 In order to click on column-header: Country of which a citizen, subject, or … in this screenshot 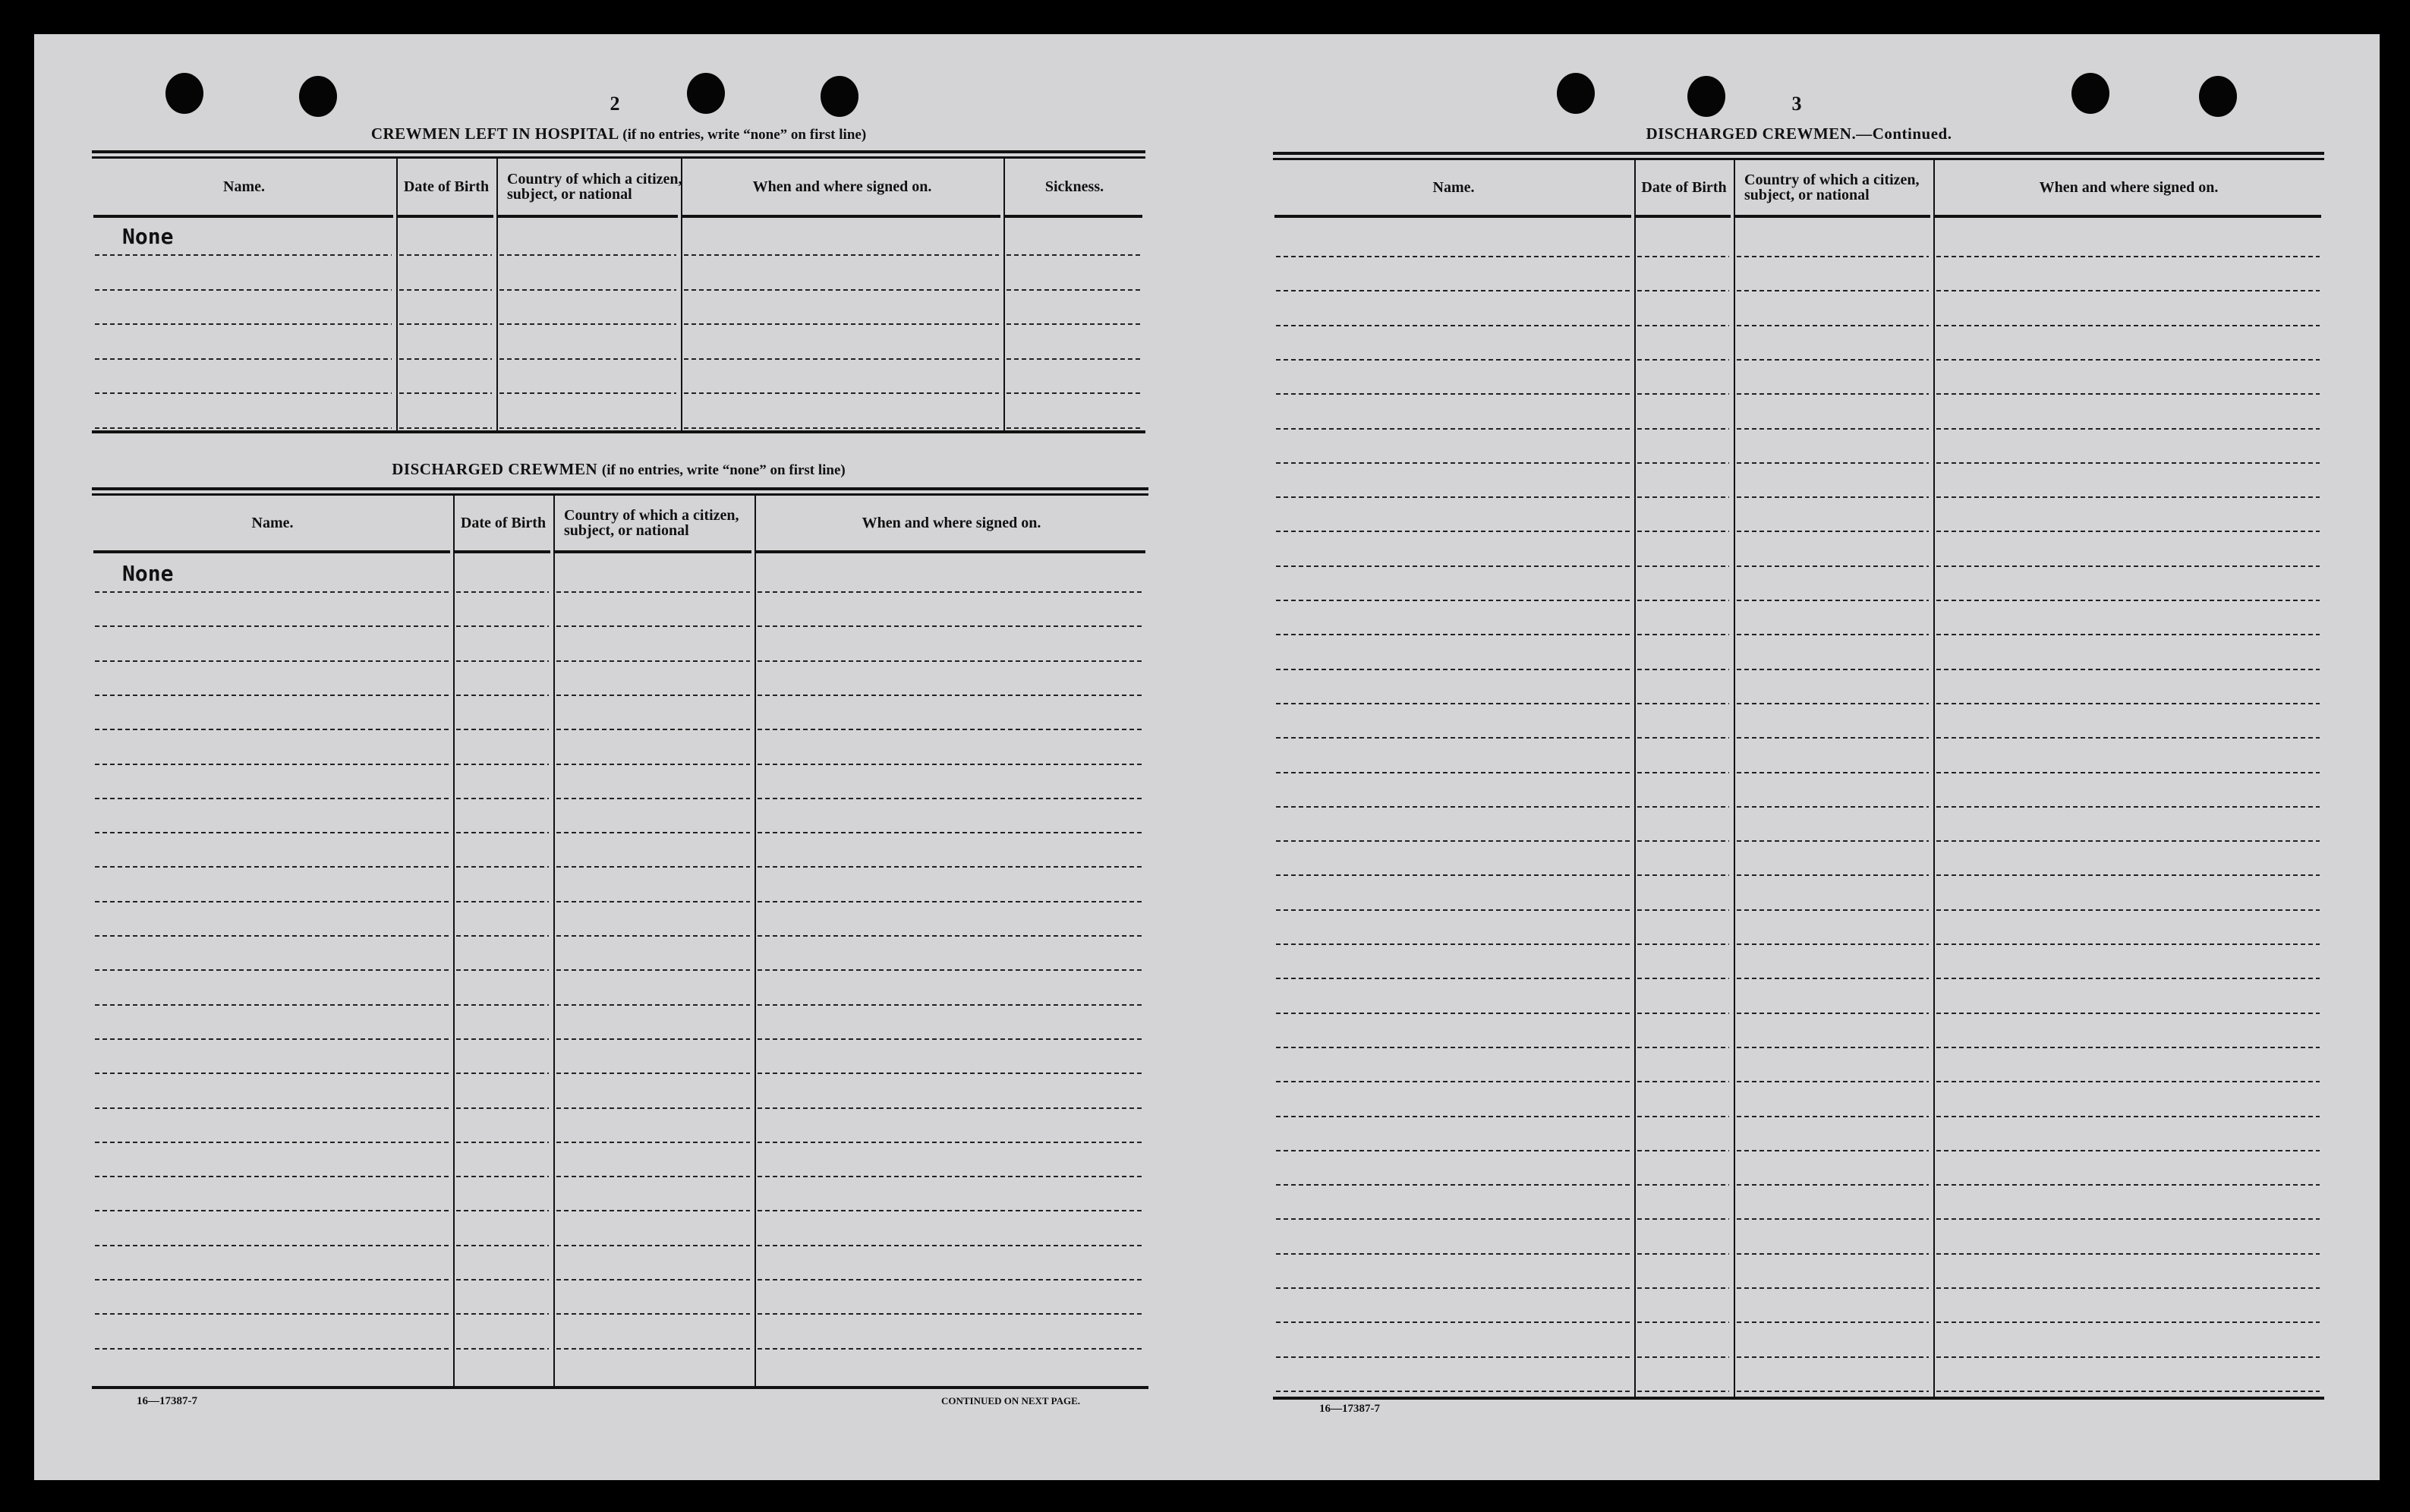, I will do `click(651, 522)`.